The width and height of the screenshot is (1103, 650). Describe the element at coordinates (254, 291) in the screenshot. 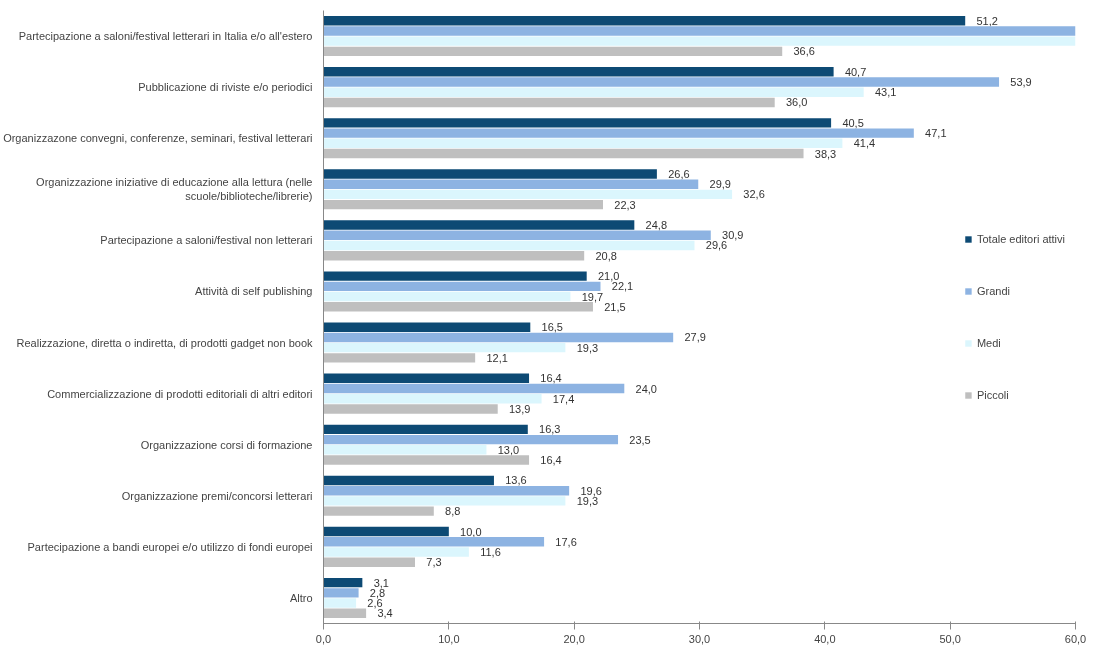

I see `y-tick-label: Attività di self publishing` at that location.